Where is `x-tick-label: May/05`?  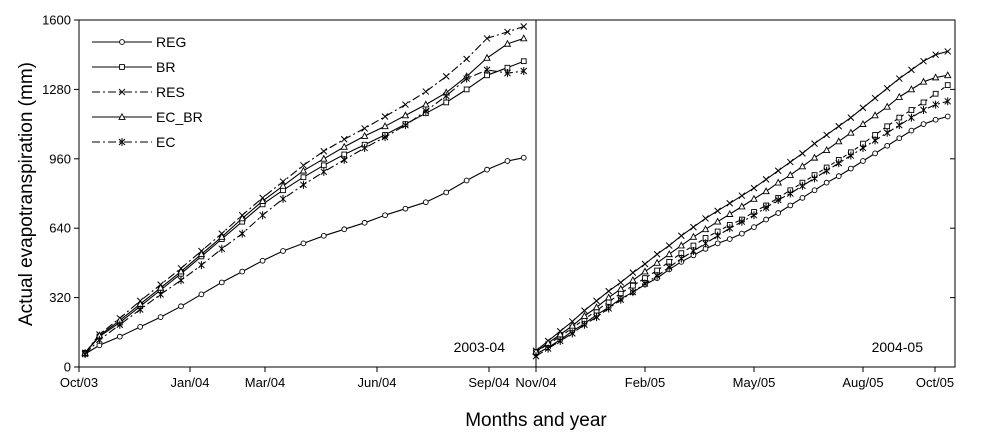 x-tick-label: May/05 is located at coordinates (754, 382).